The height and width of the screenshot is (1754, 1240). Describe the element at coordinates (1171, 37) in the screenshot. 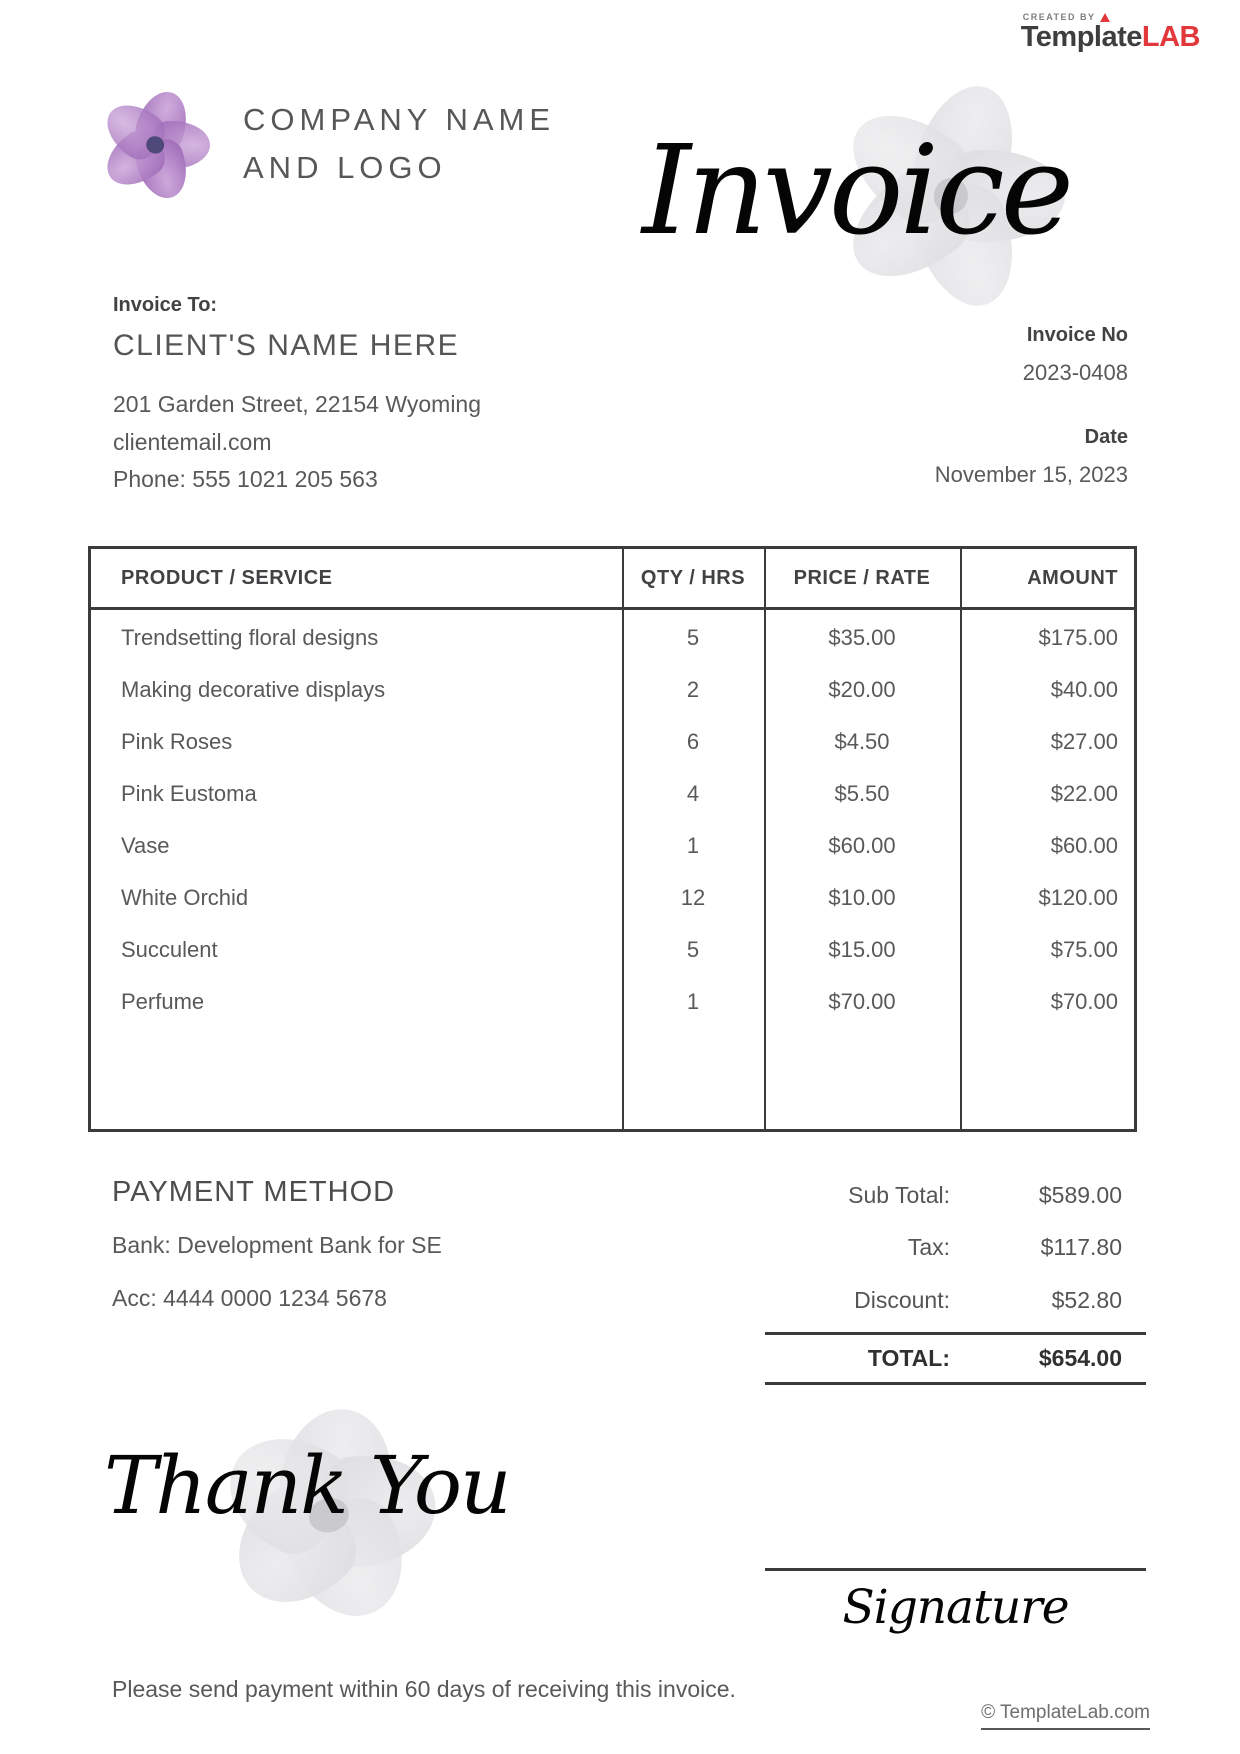

I see `brand-accent-text: LAB` at that location.